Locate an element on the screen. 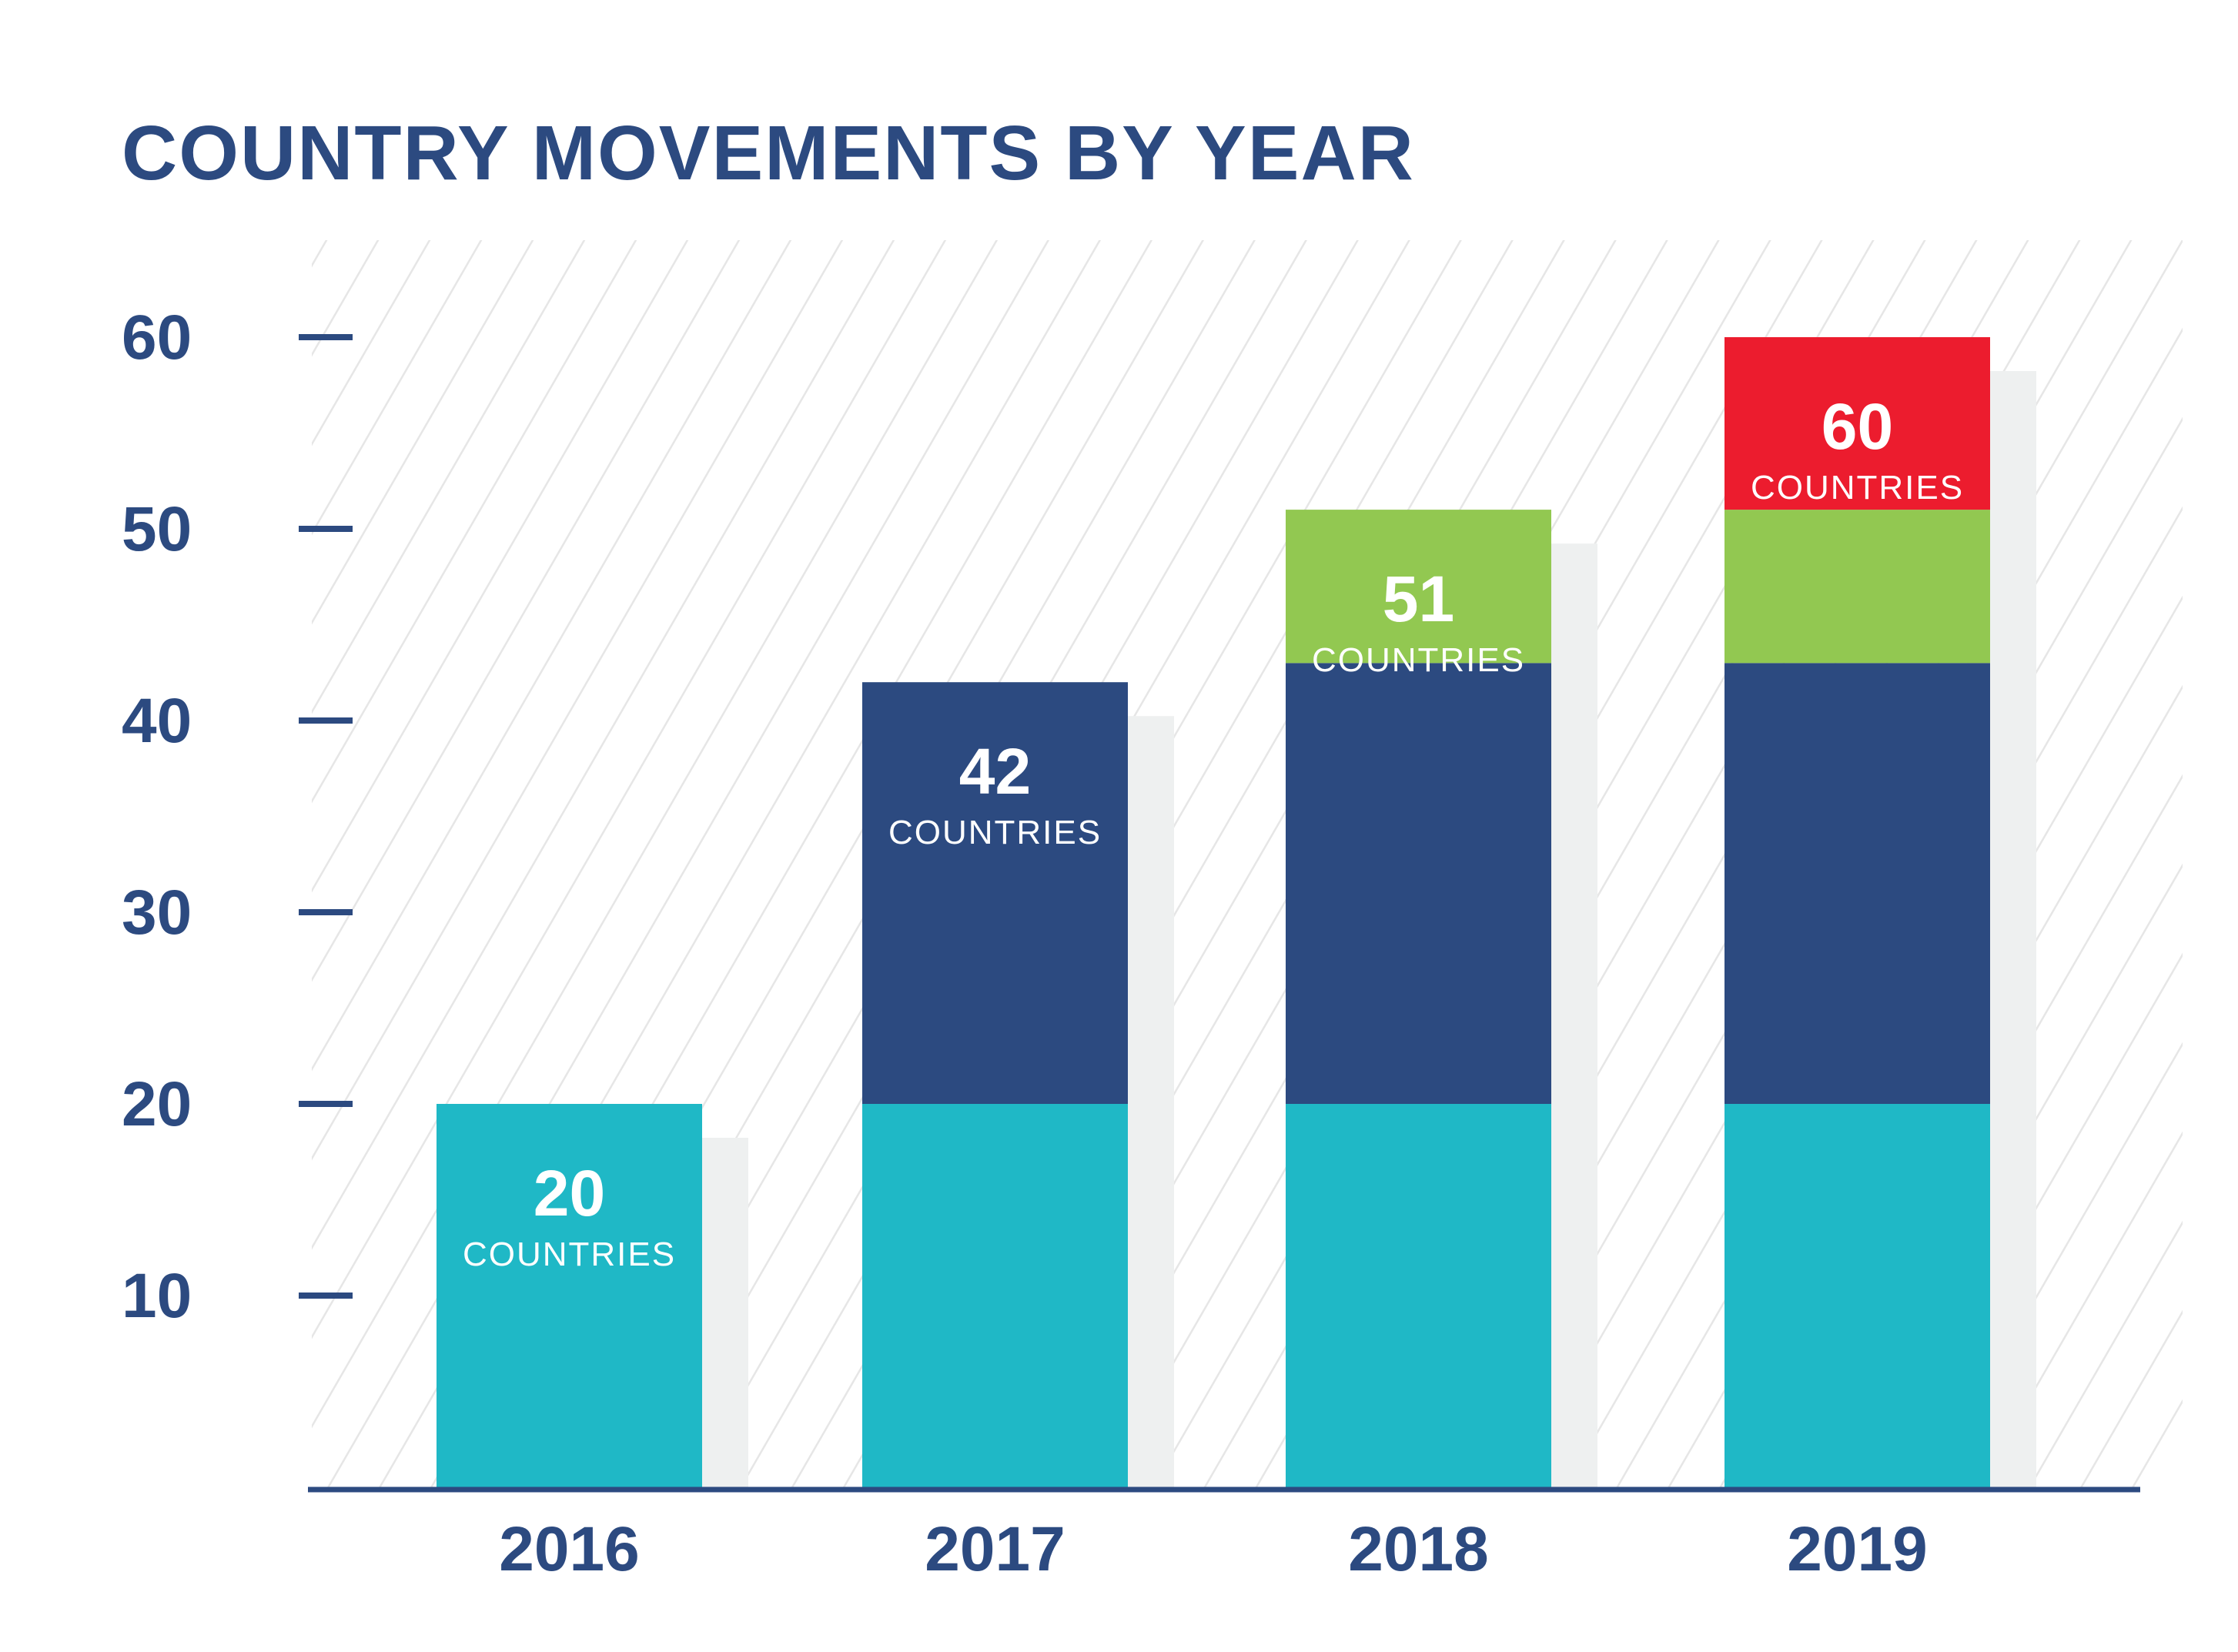  y-tick-label: 20 is located at coordinates (157, 1104).